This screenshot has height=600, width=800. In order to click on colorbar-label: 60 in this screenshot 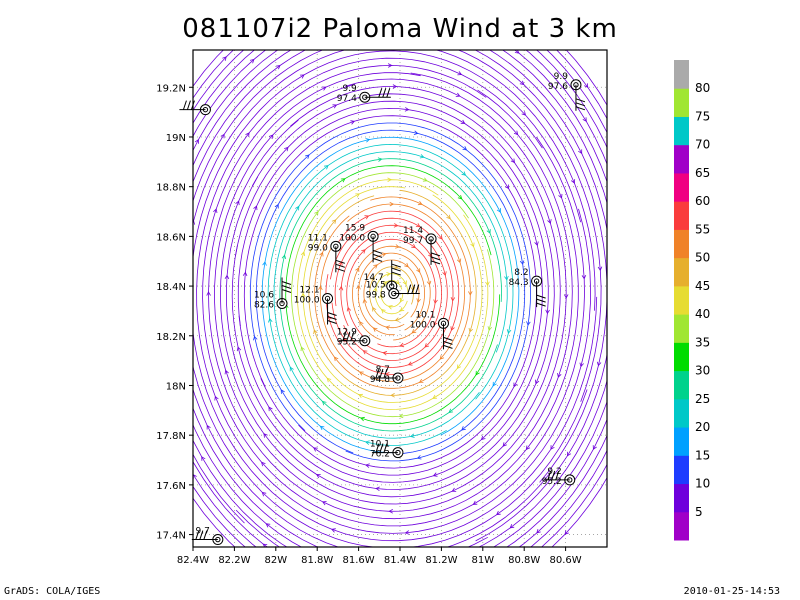, I will do `click(702, 201)`.